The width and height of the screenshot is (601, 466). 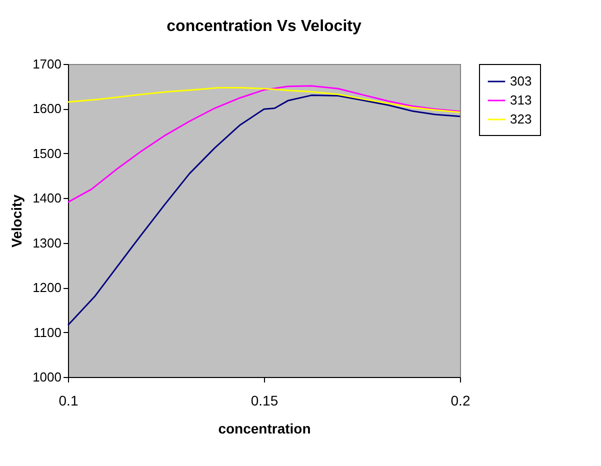 I want to click on x-tick-label: 0.1, so click(x=68, y=400).